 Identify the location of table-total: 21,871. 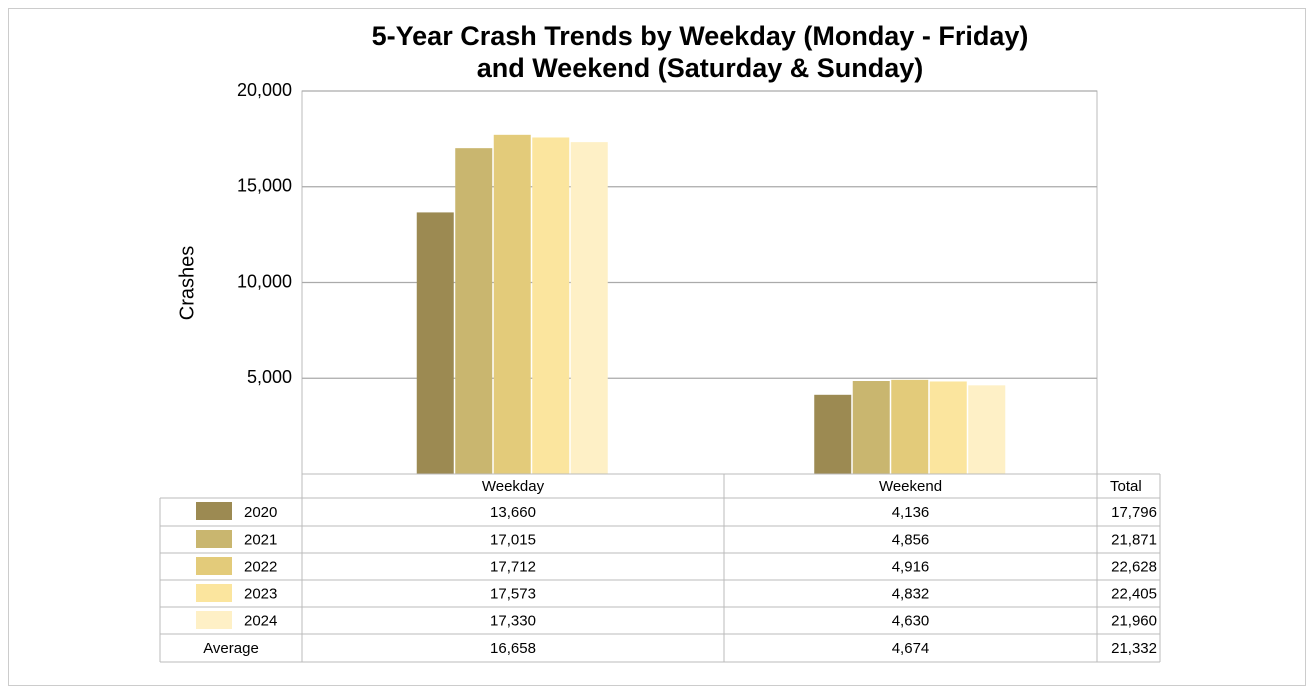
(1134, 539).